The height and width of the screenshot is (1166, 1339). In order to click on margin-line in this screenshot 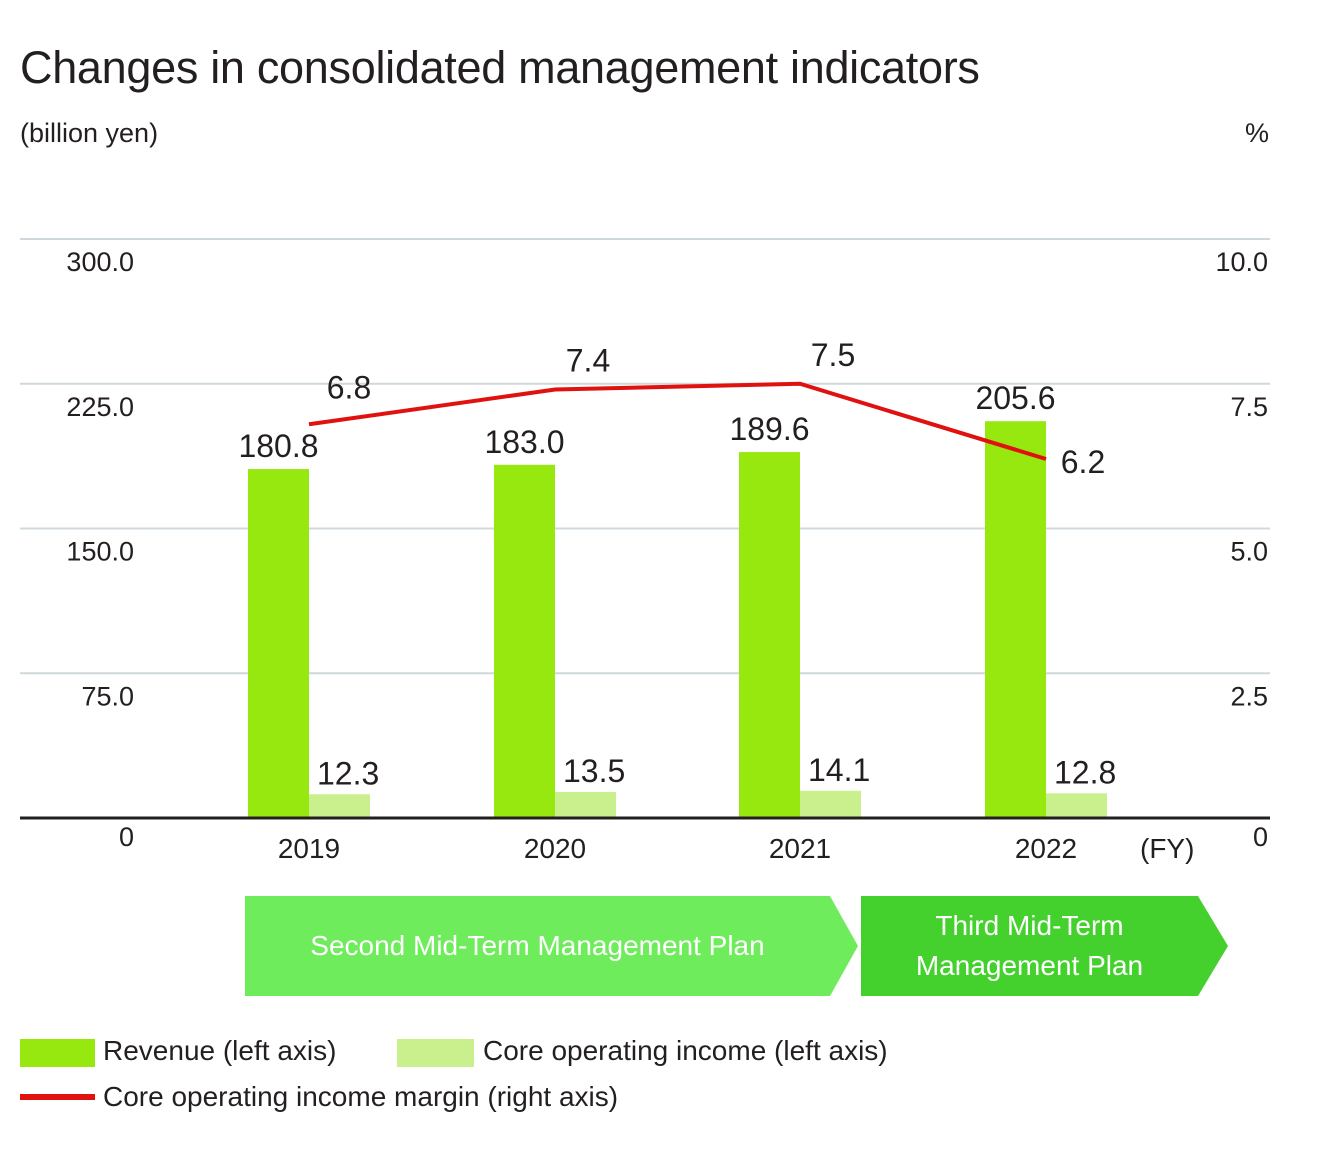, I will do `click(677, 421)`.